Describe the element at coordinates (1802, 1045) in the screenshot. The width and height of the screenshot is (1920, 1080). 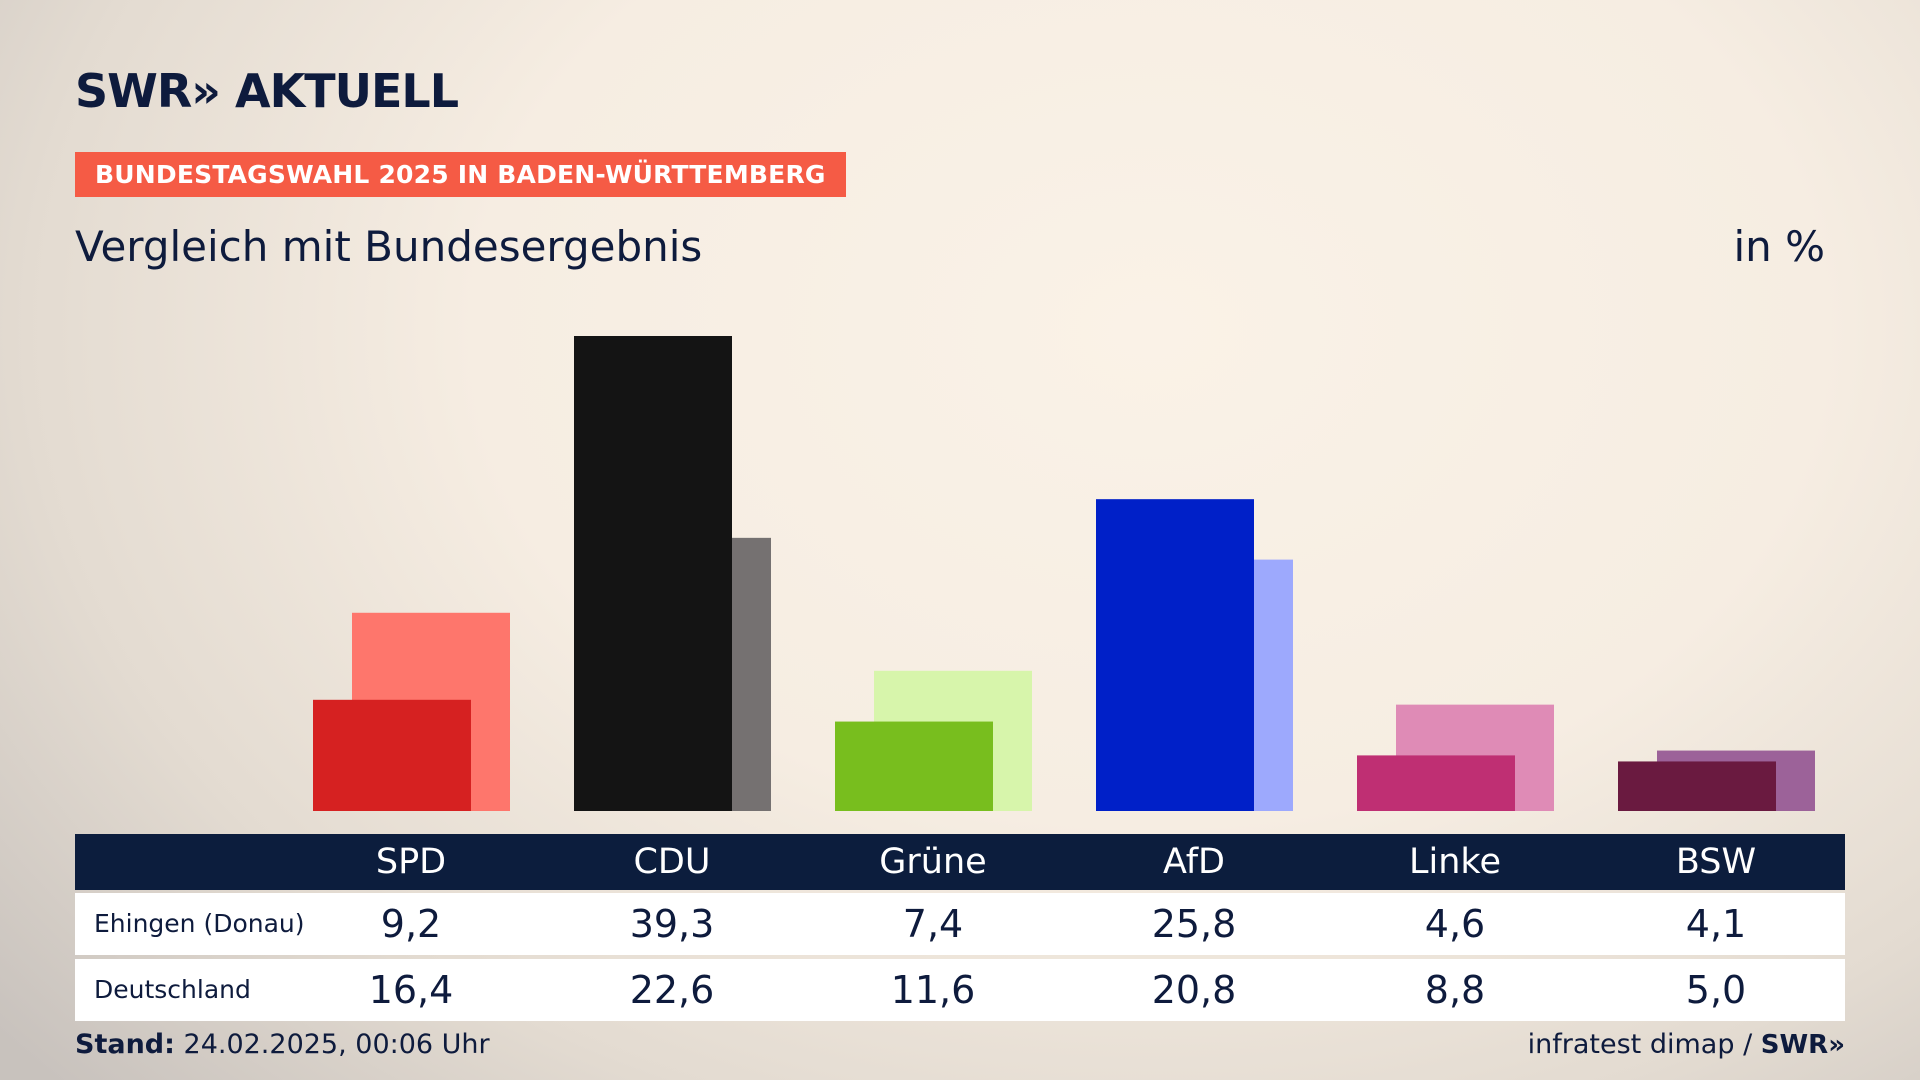
I see `swr-small-logo: SWR»` at that location.